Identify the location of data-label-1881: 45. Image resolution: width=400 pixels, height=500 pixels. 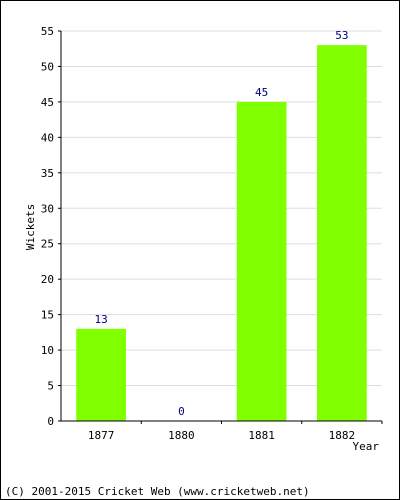
(261, 92).